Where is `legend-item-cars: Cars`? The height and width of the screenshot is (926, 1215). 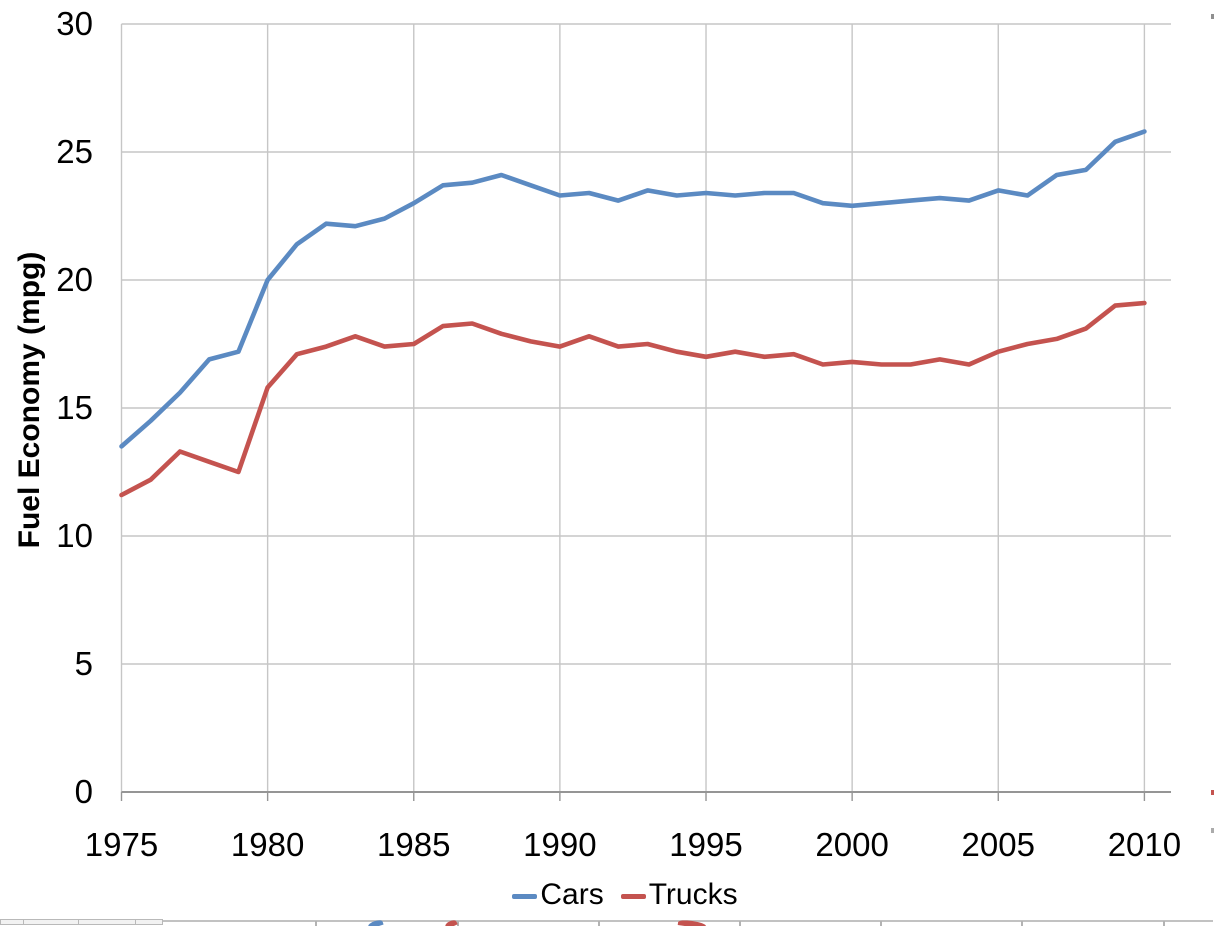
legend-item-cars: Cars is located at coordinates (558, 895).